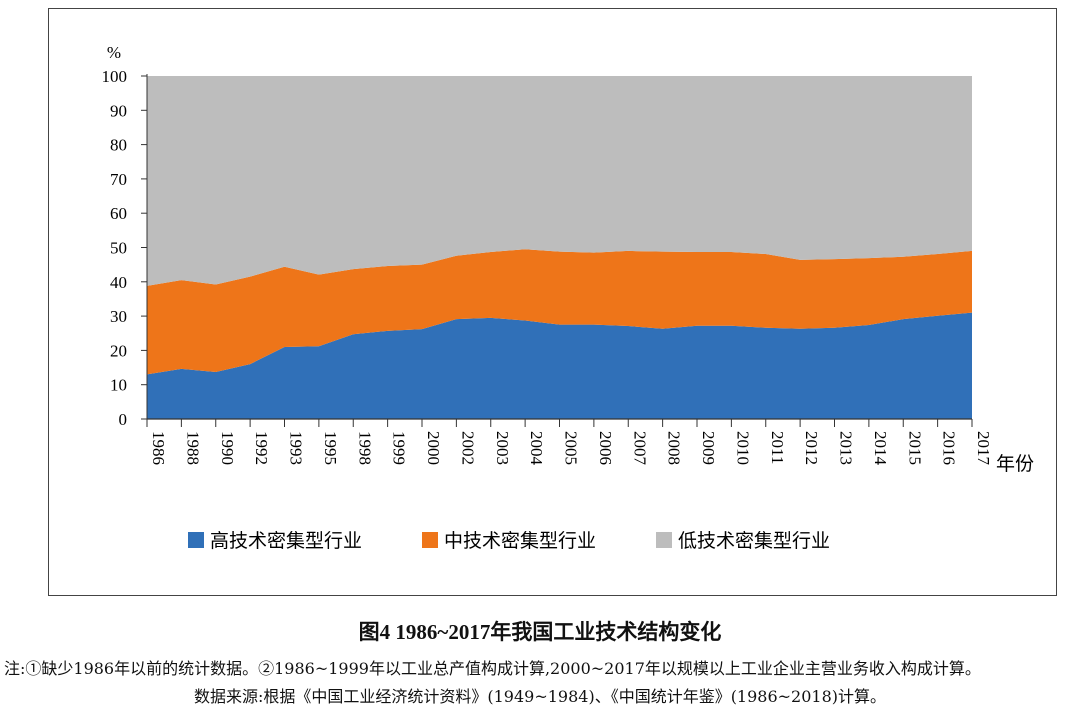 The width and height of the screenshot is (1080, 710). What do you see at coordinates (364, 448) in the screenshot?
I see `x-tick-label: 1998` at bounding box center [364, 448].